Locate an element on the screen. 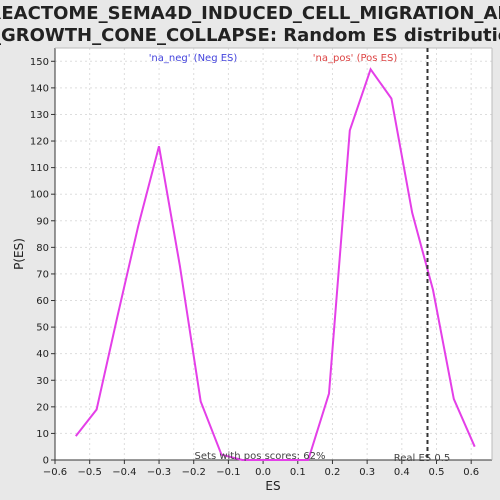 The height and width of the screenshot is (500, 500). y-tick-label: 50 is located at coordinates (42, 328).